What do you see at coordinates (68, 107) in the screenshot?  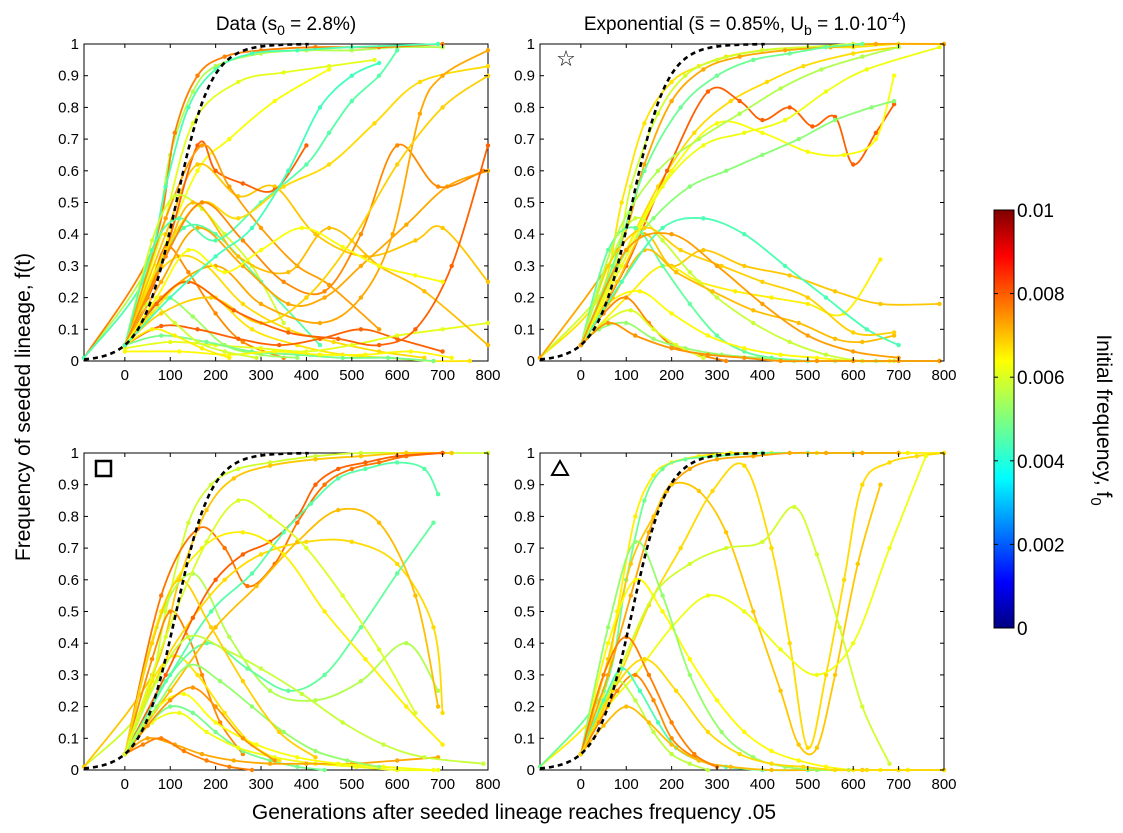 I see `y-tick-label: 0.8` at bounding box center [68, 107].